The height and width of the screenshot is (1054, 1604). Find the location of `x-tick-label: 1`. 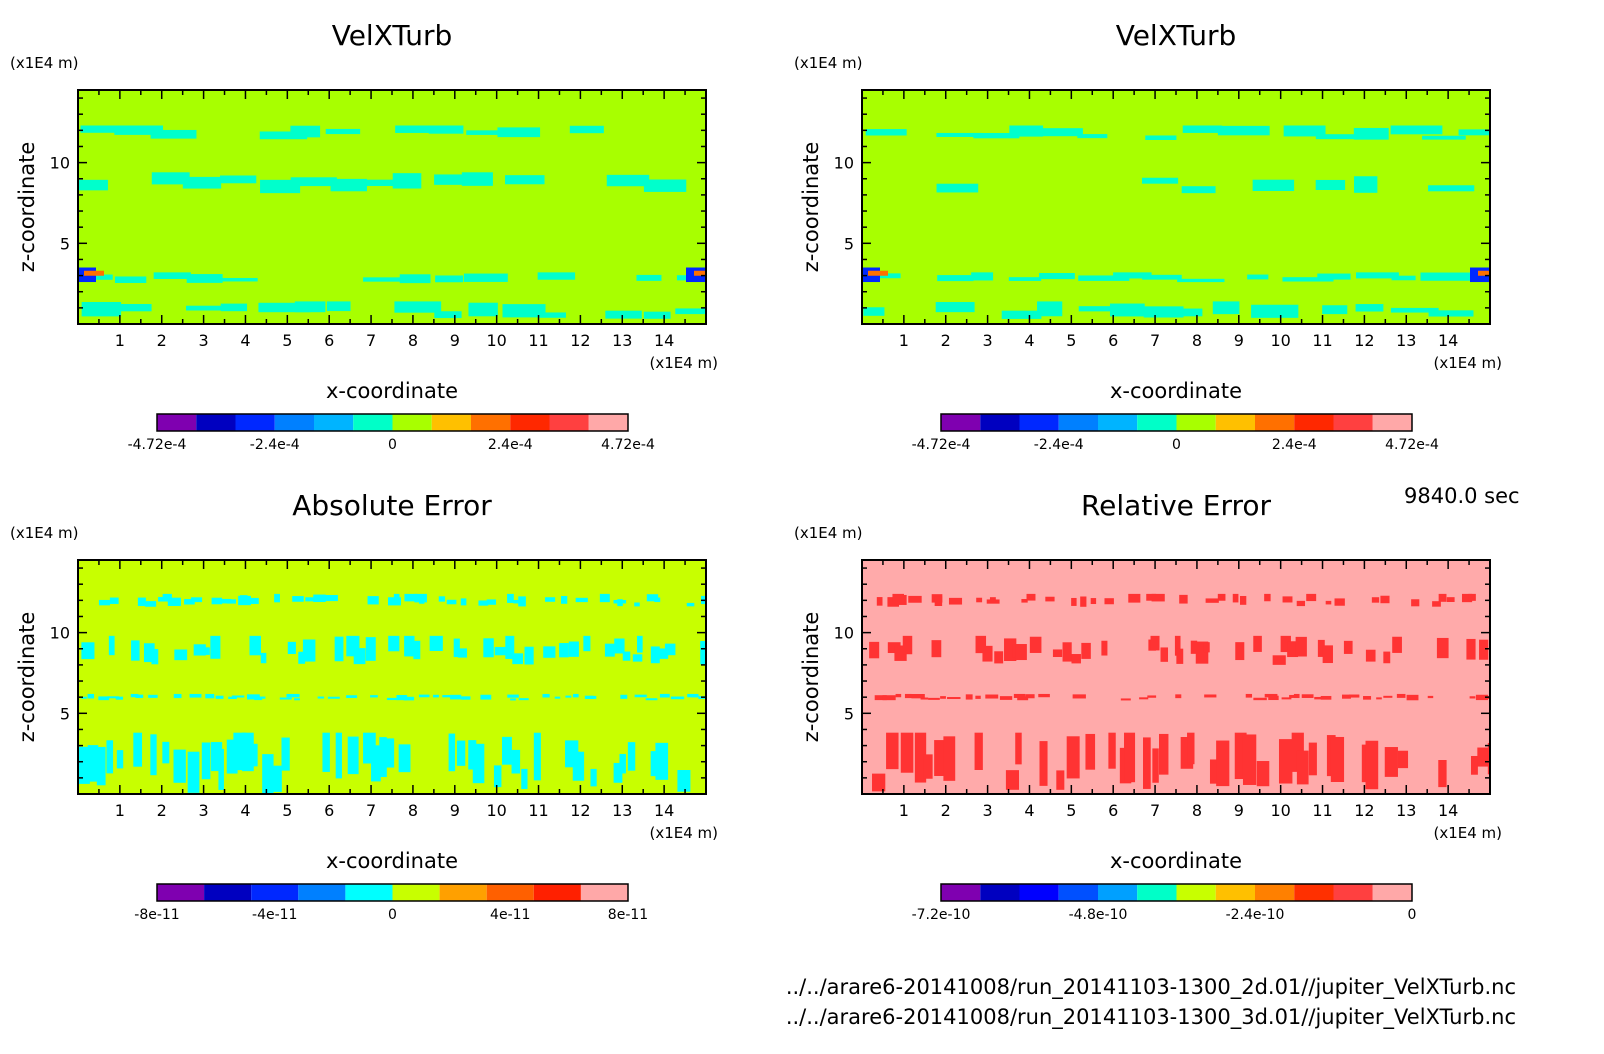

x-tick-label: 1 is located at coordinates (904, 810).